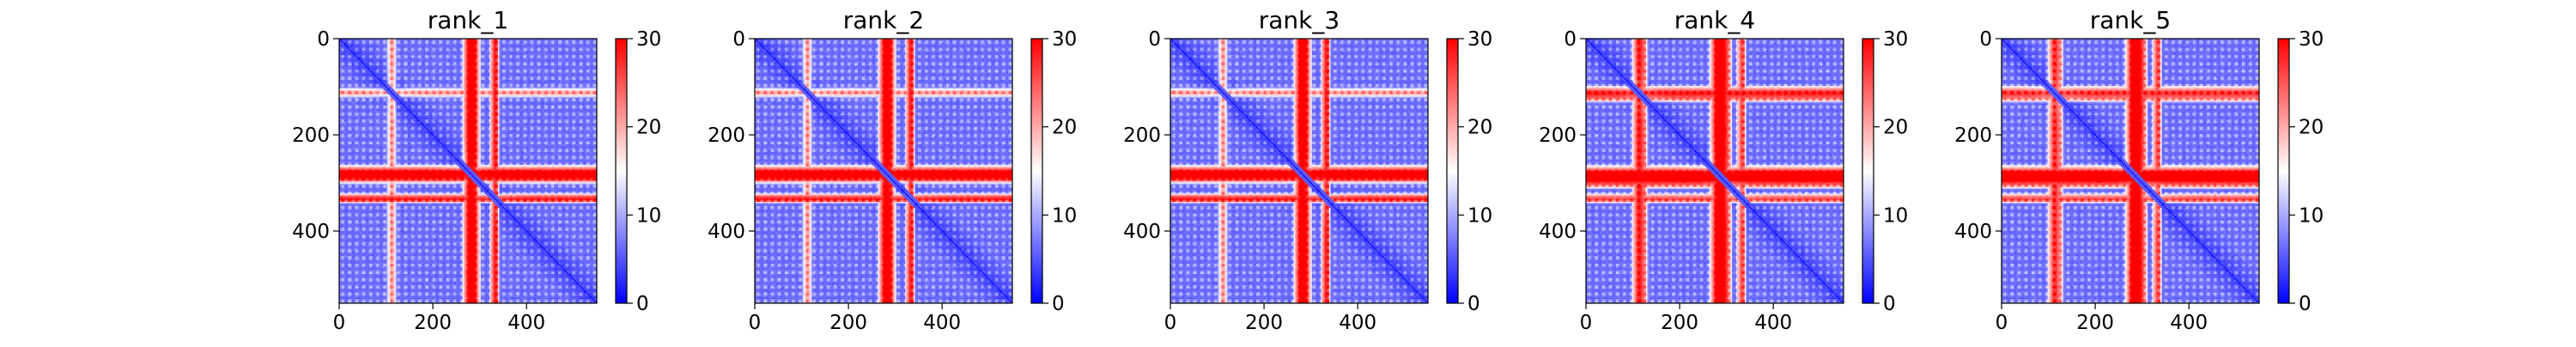 This screenshot has height=347, width=2576. I want to click on panel-title: rank_5, so click(2130, 20).